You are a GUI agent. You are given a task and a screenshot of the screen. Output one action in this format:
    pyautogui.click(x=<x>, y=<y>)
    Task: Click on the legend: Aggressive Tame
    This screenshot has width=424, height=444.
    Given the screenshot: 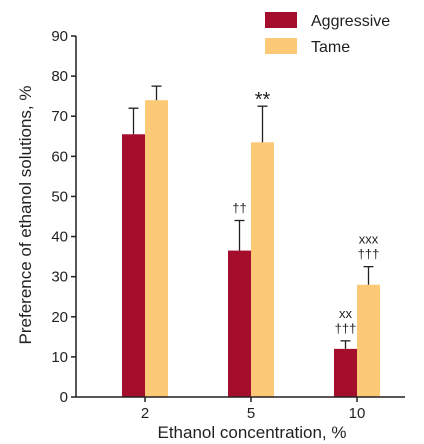 What is the action you would take?
    pyautogui.click(x=327, y=34)
    